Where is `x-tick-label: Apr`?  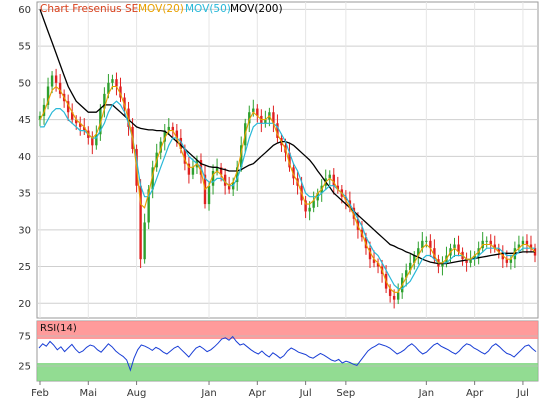
x-tick-label: Apr is located at coordinates (475, 393).